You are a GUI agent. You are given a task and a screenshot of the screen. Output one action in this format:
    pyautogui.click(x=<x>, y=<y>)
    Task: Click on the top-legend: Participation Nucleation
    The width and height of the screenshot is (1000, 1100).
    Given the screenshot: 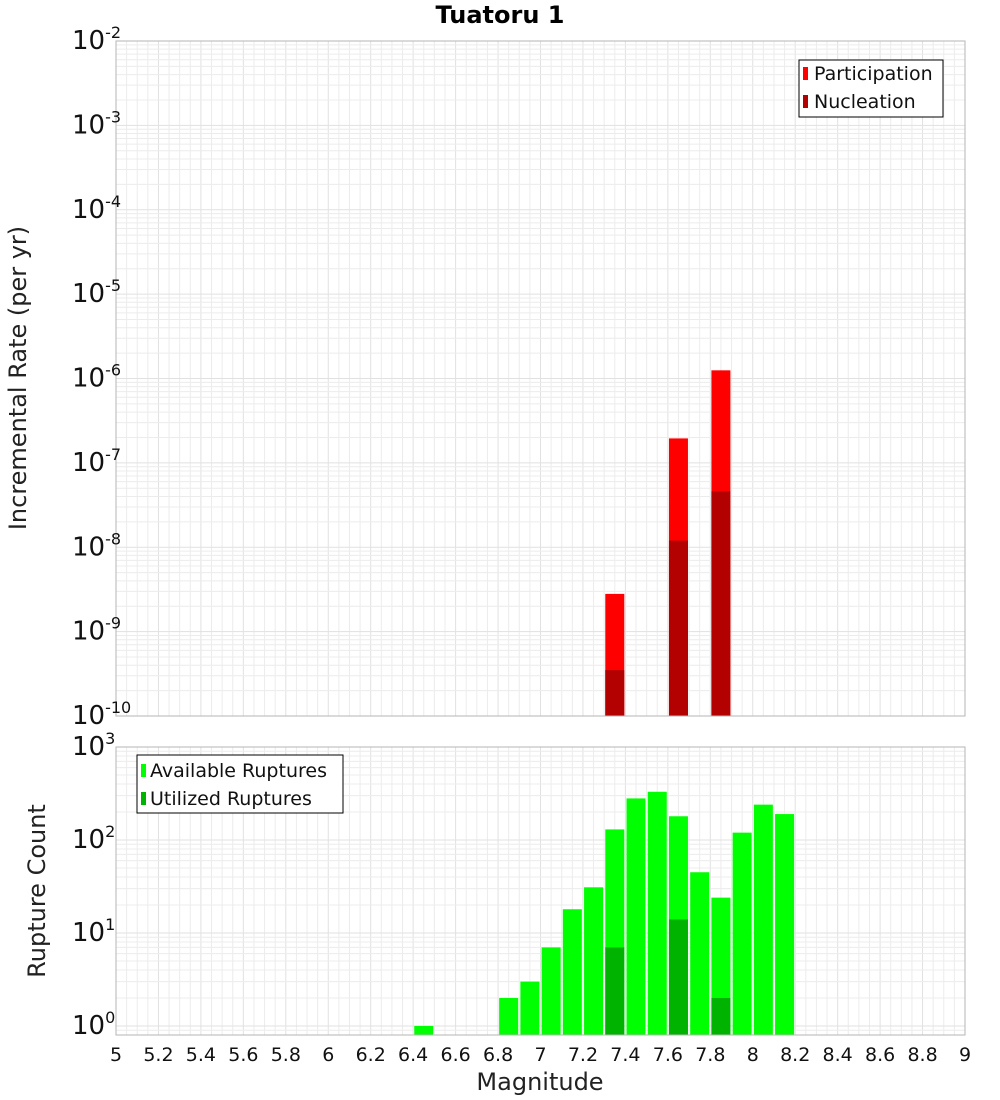 What is the action you would take?
    pyautogui.click(x=871, y=88)
    